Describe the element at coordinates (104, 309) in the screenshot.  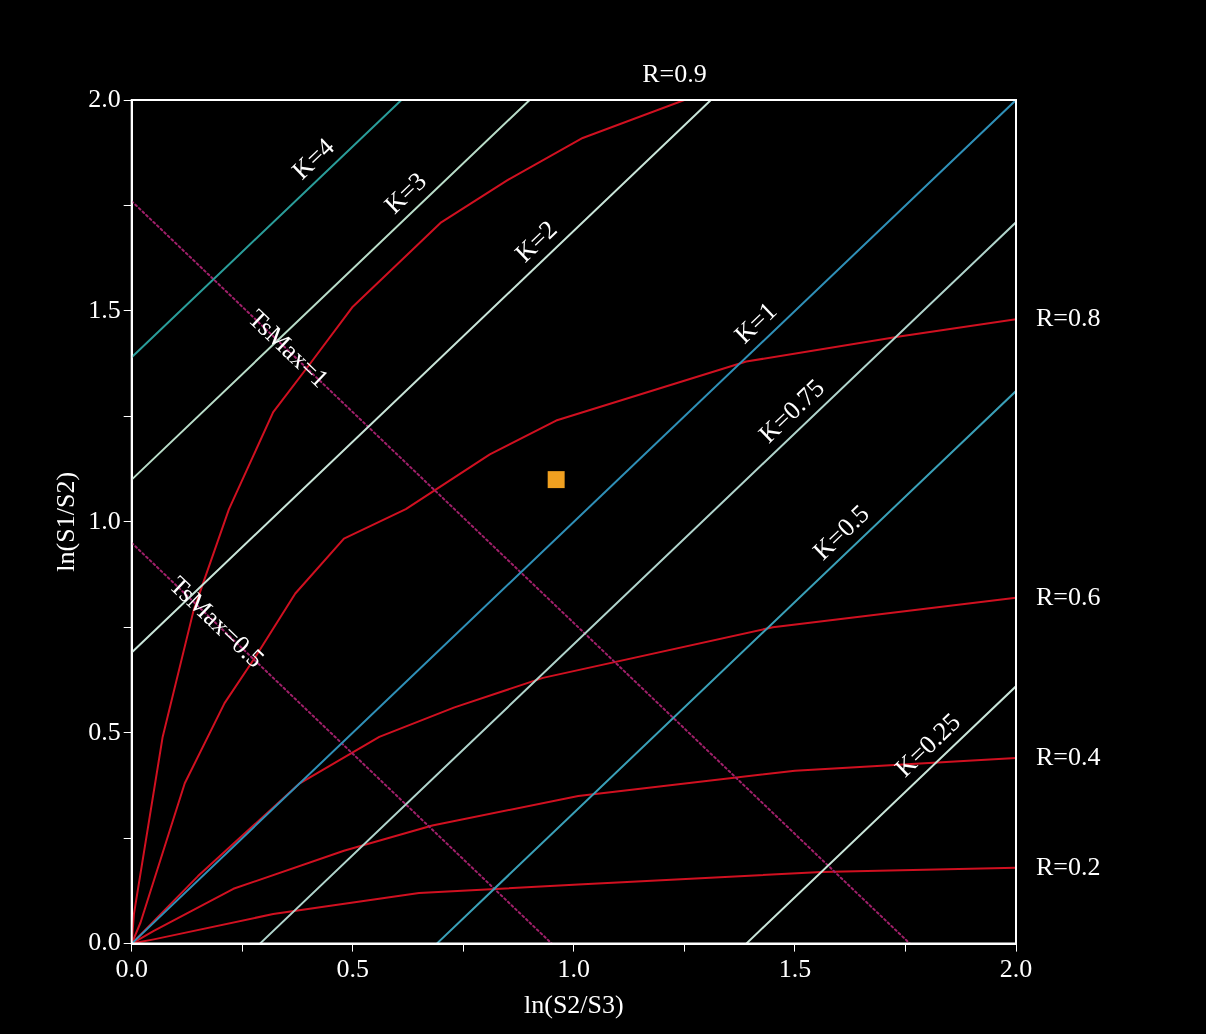
I see `y-tick-label: 1.5` at that location.